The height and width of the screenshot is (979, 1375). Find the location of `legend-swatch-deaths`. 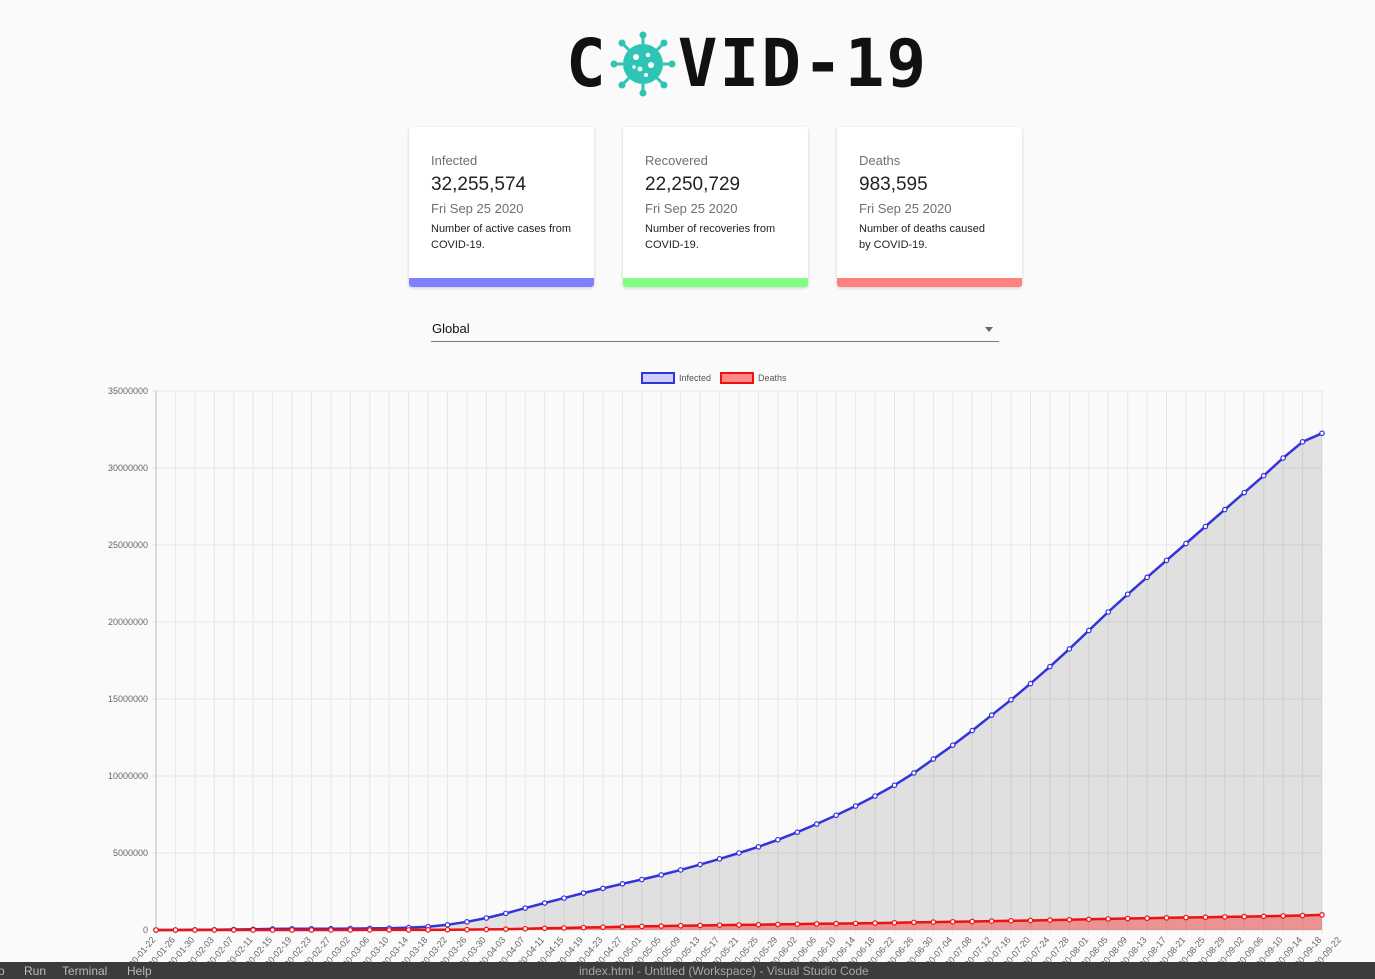

legend-swatch-deaths is located at coordinates (737, 378).